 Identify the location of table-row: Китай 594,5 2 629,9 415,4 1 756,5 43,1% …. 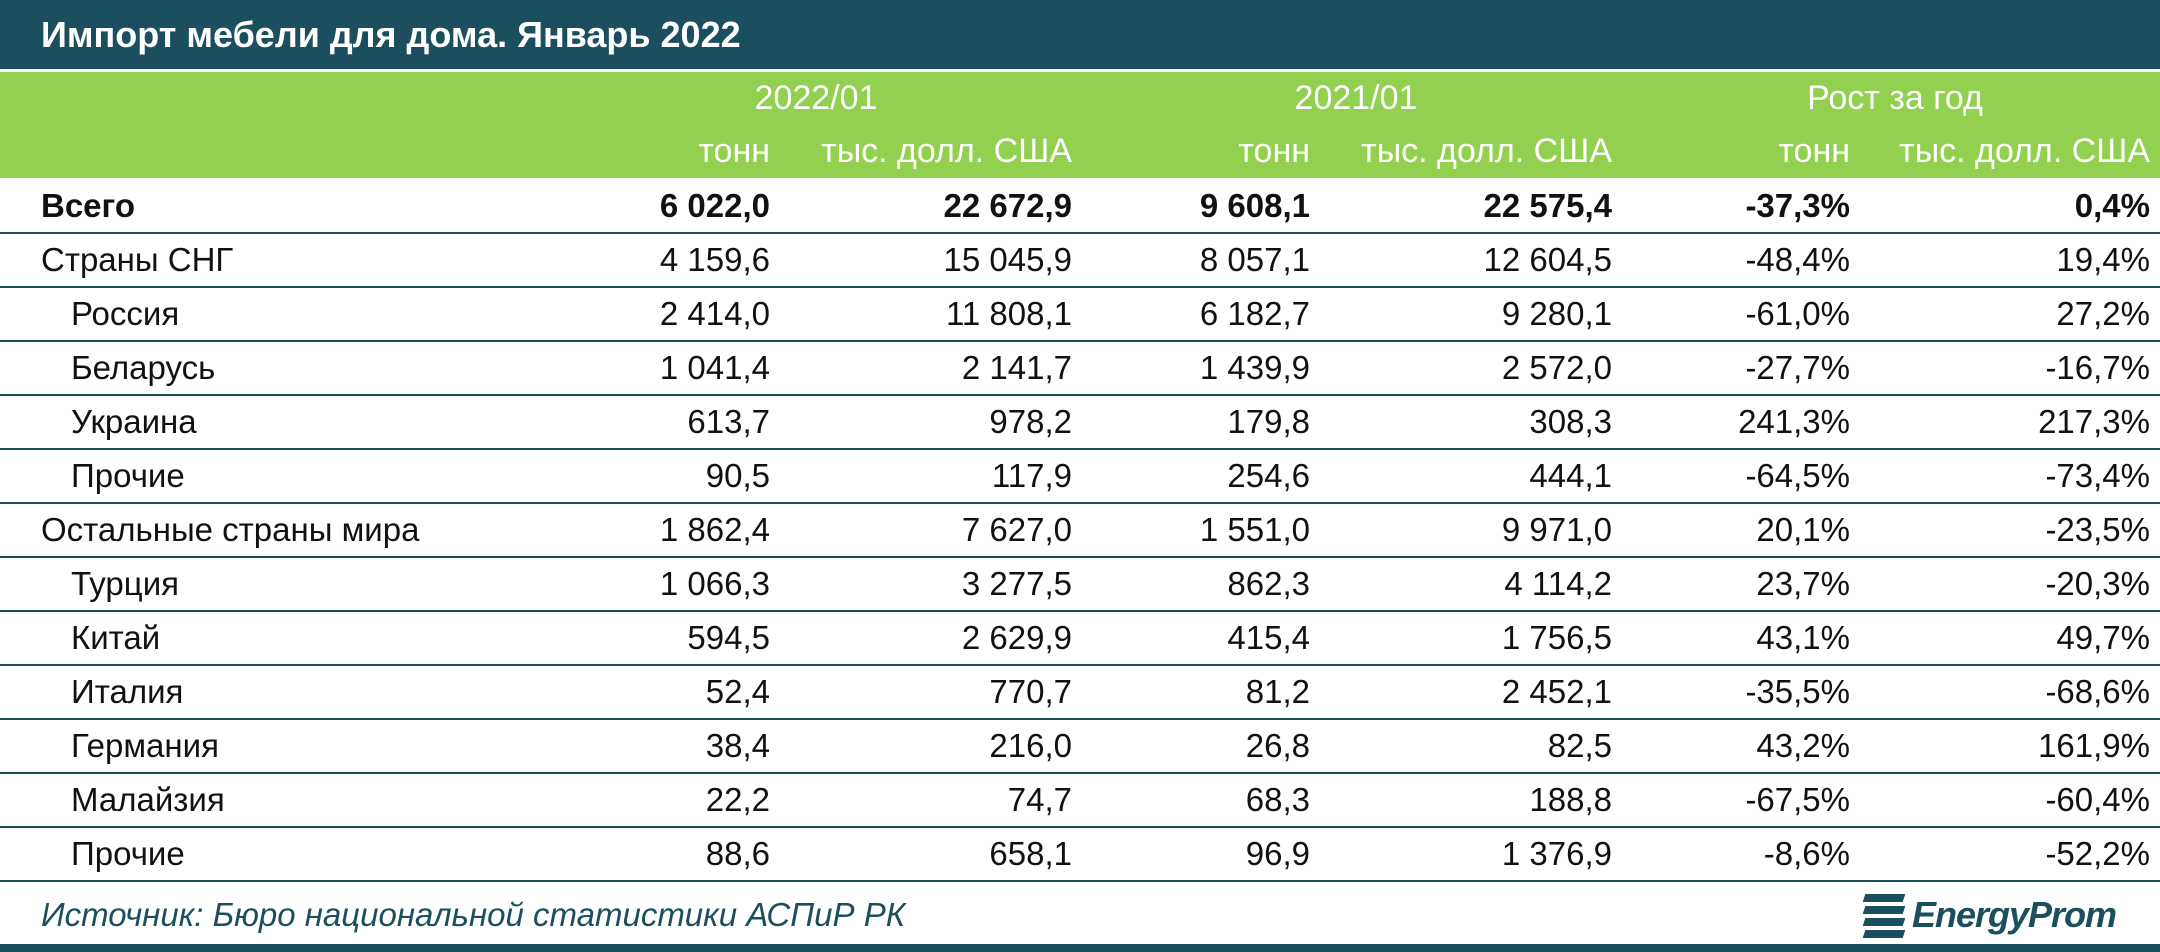
(1080, 639).